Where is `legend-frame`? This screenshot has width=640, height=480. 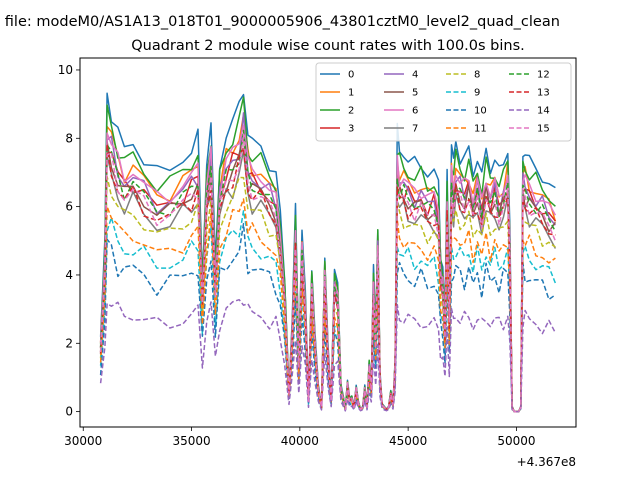
legend-frame is located at coordinates (443, 102).